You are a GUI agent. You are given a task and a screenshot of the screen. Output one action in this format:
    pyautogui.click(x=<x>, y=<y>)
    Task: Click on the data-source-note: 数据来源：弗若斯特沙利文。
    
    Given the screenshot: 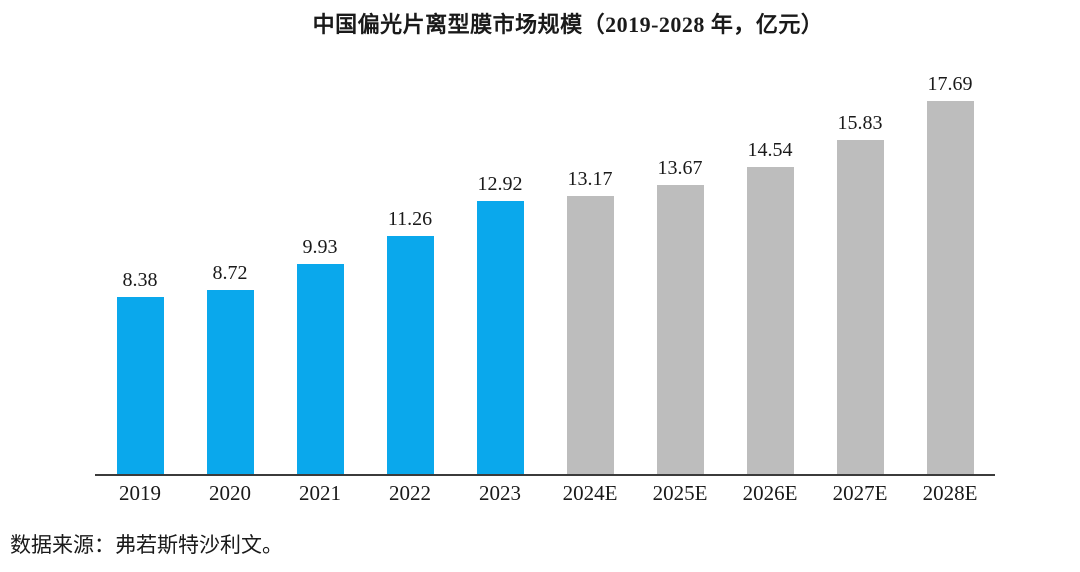 What is the action you would take?
    pyautogui.click(x=146, y=545)
    